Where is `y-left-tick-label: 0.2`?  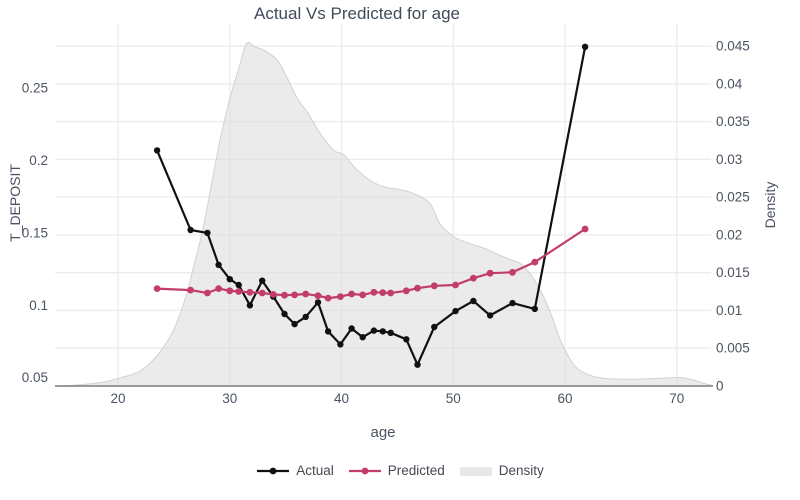
y-left-tick-label: 0.2 is located at coordinates (38, 160).